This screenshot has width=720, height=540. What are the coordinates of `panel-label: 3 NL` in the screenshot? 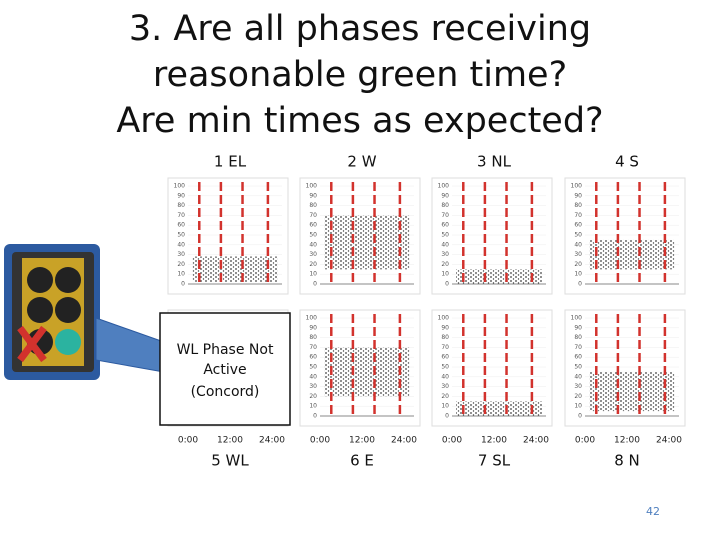 It's located at (494, 162).